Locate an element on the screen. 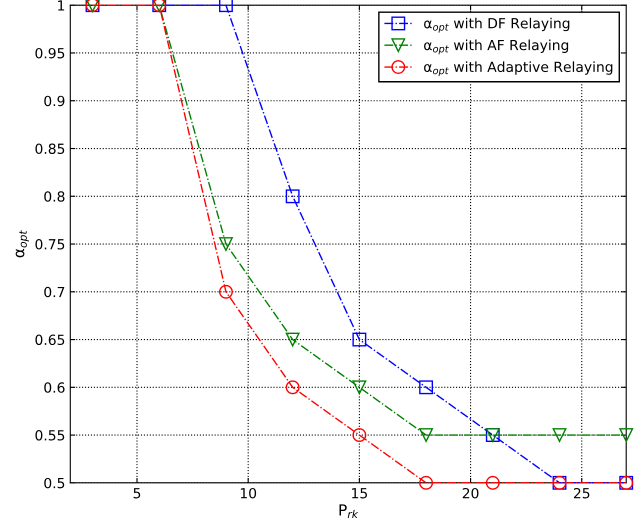  y-axis-title: α$_{opt}$ is located at coordinates (22, 244).